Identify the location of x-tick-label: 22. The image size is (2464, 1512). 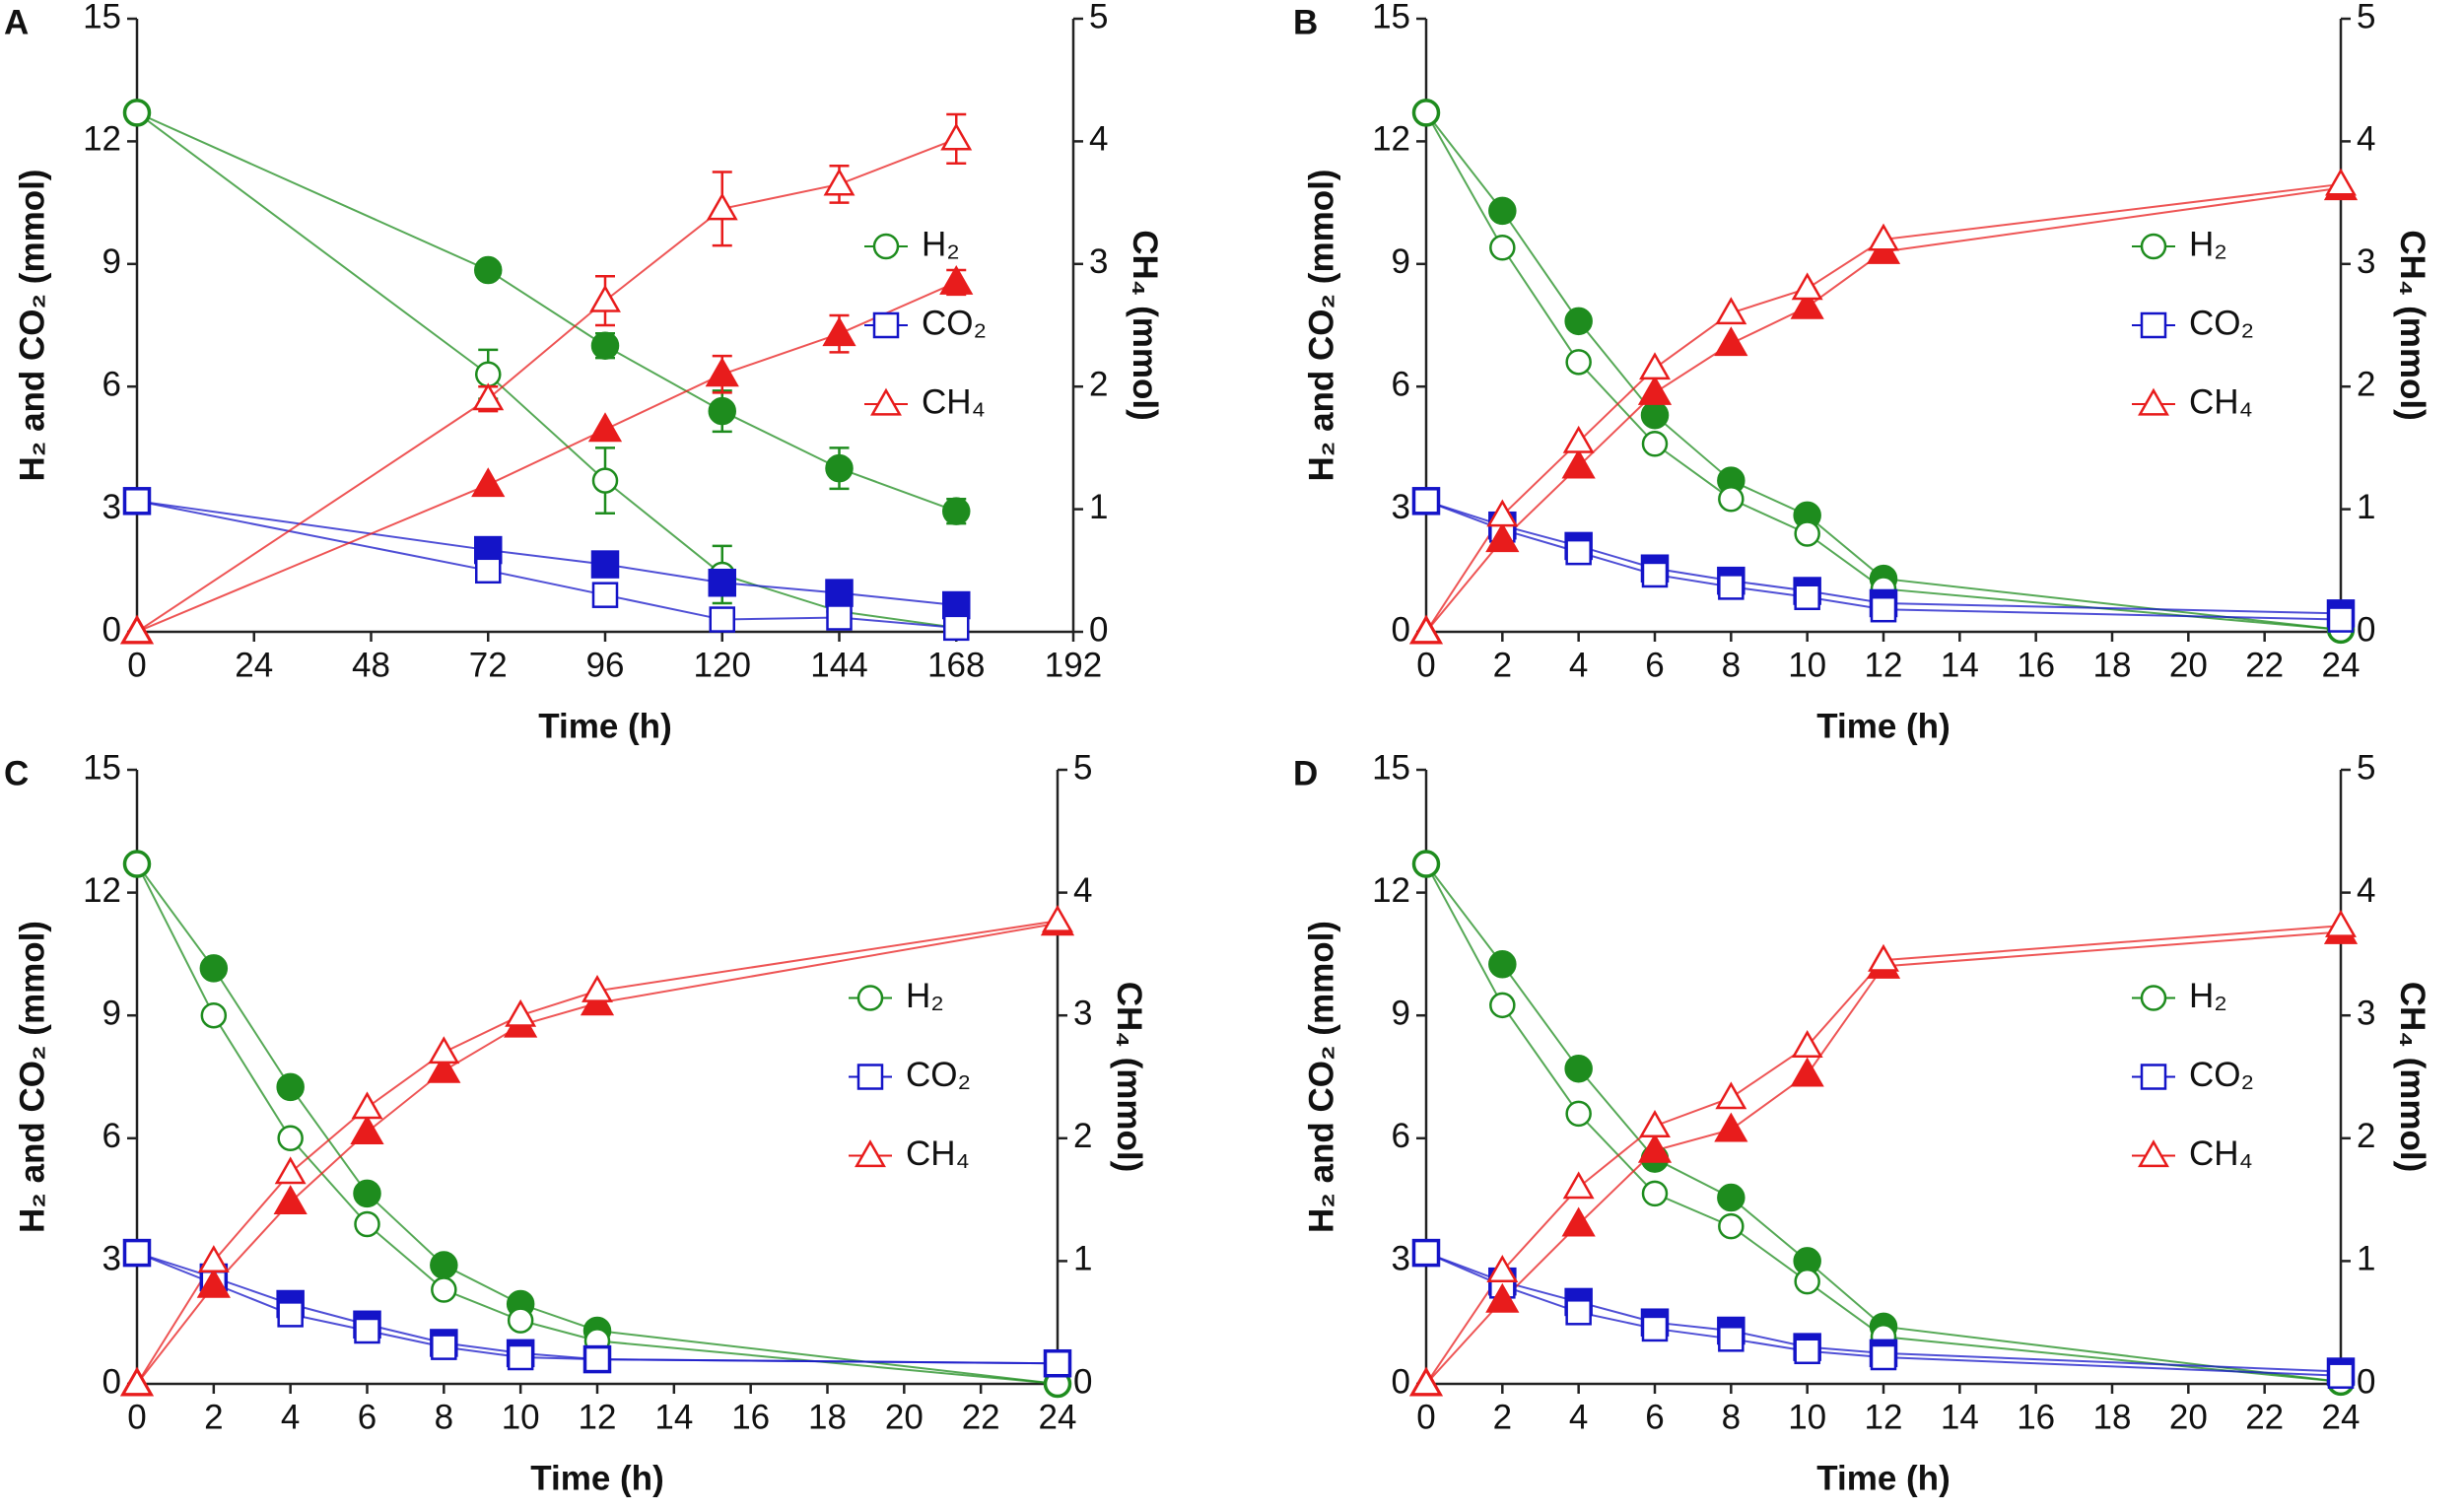
(2264, 665).